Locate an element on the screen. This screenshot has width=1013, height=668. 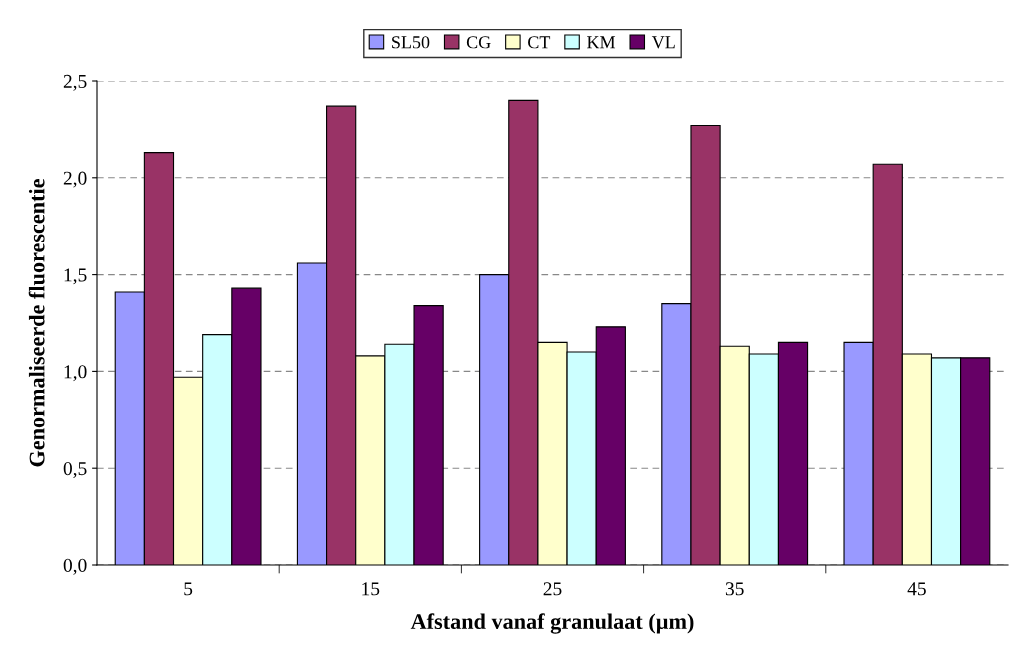
legend-label: CT is located at coordinates (539, 42).